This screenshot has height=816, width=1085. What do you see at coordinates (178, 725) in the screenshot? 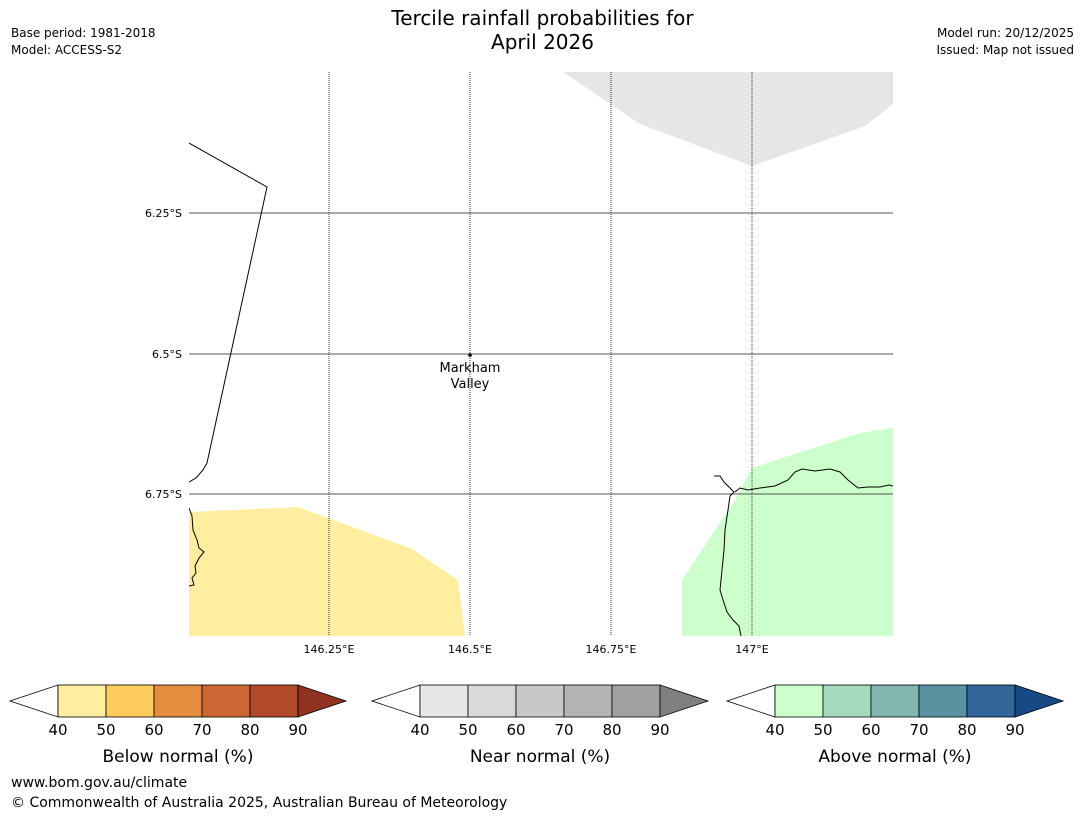
I see `legend-below-normal: 40 50 60 70 80 90 Below normal (%)` at bounding box center [178, 725].